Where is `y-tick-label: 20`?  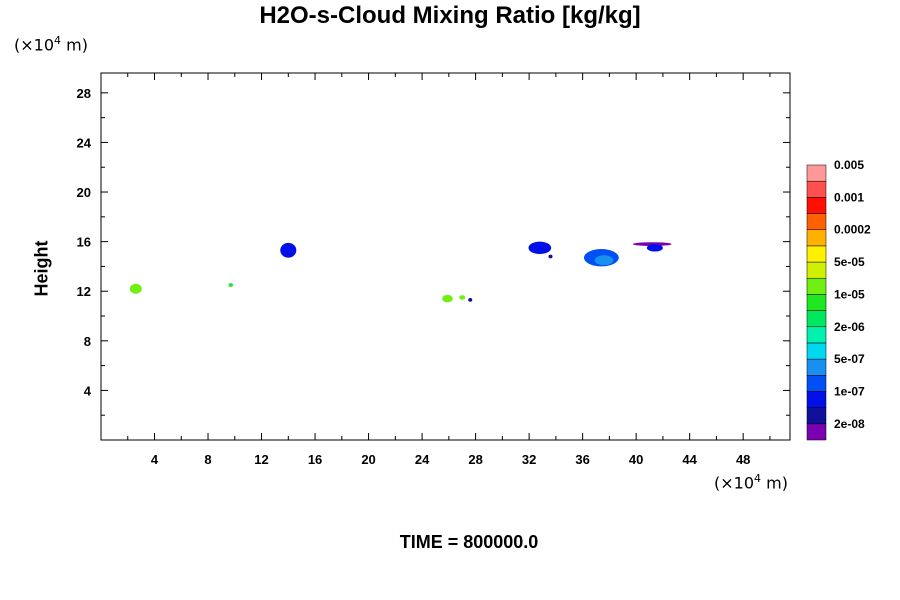 y-tick-label: 20 is located at coordinates (84, 192).